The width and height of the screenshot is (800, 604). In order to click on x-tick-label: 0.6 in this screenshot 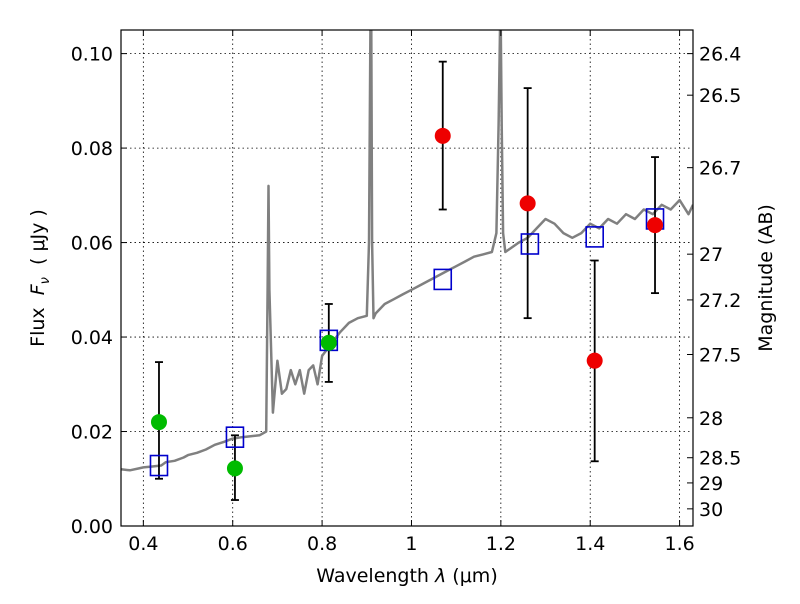, I will do `click(233, 544)`.